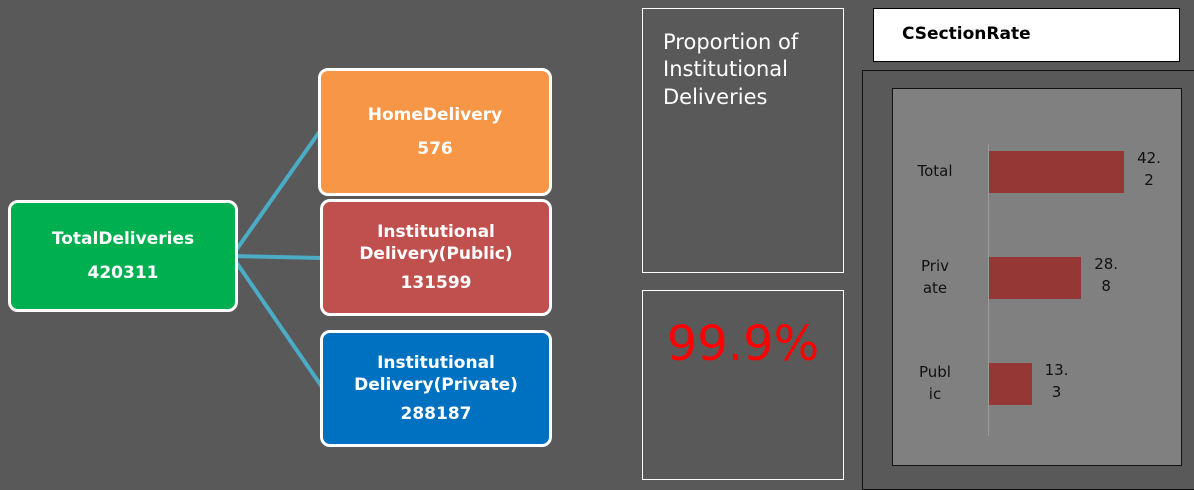  What do you see at coordinates (436, 374) in the screenshot?
I see `node-label: Institutional Delivery(Private)` at bounding box center [436, 374].